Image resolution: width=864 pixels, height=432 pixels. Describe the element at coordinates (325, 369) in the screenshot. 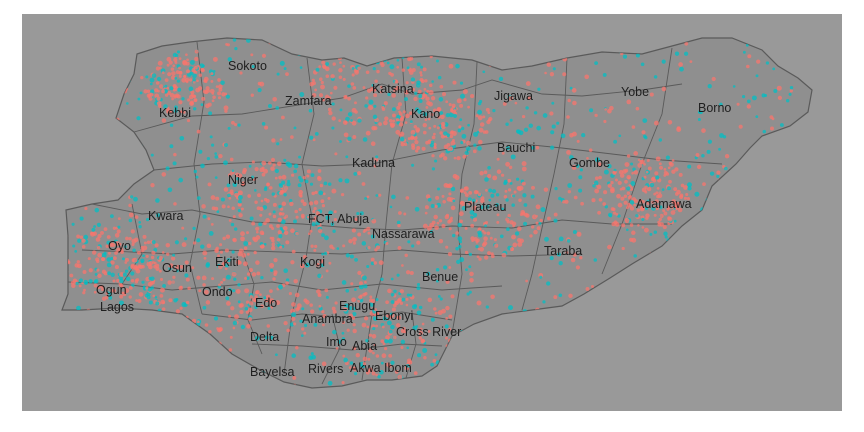

I see `state-label-rivers: Rivers` at that location.